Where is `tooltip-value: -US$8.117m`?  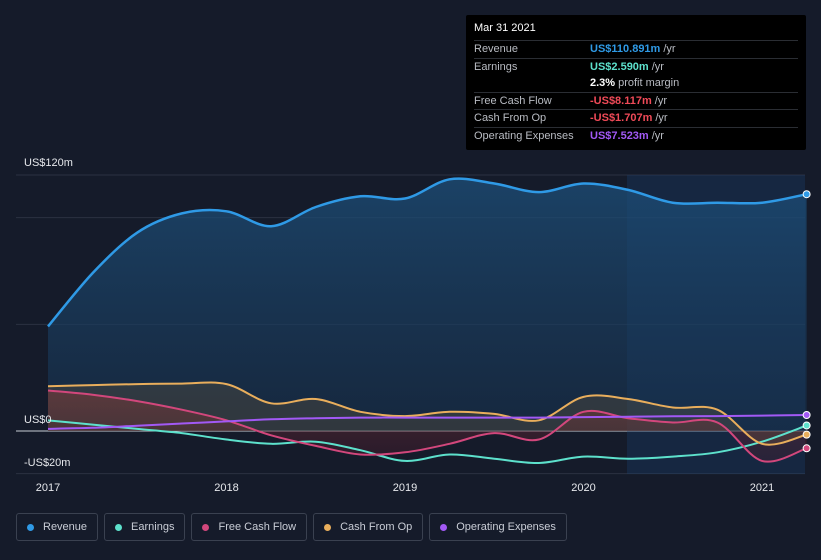 tooltip-value: -US$8.117m is located at coordinates (621, 100).